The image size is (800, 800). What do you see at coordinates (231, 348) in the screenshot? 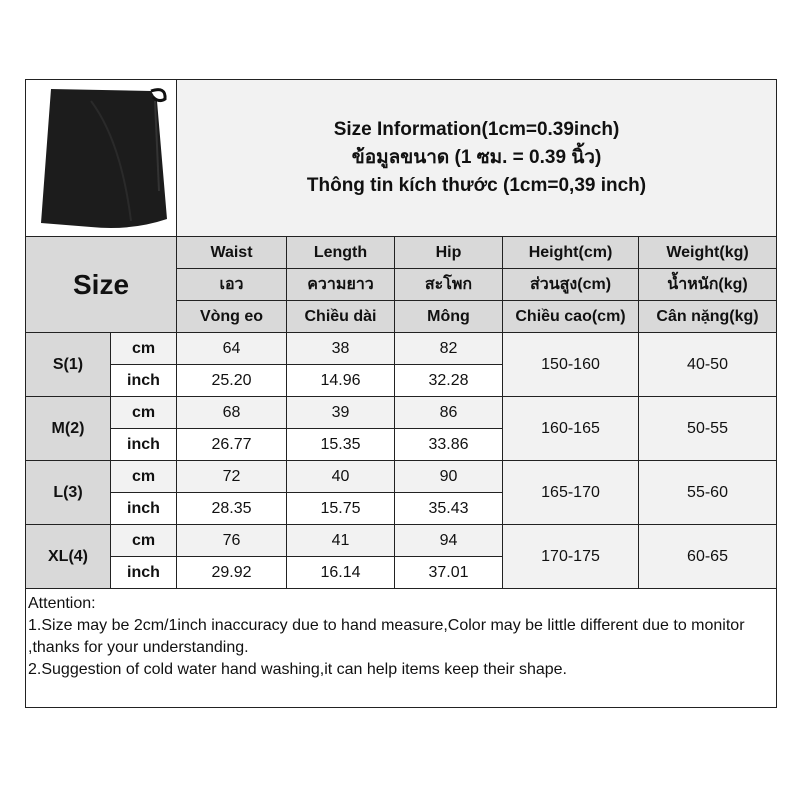
I see `cm-value: 64` at bounding box center [231, 348].